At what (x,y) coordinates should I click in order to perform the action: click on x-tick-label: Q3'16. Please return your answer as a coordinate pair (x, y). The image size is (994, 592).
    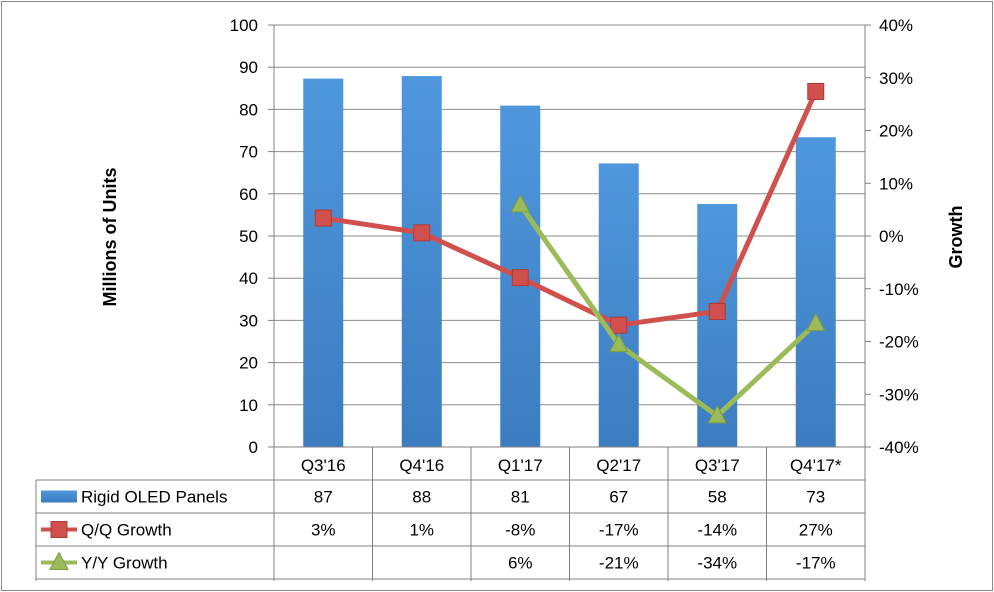
    Looking at the image, I should click on (323, 465).